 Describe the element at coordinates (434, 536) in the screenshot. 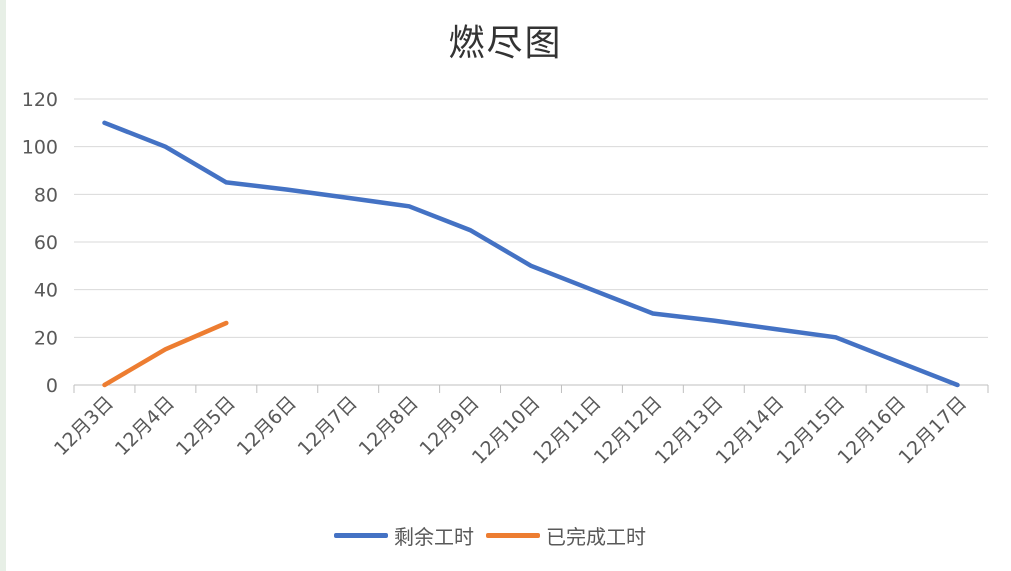

I see `legend-label-remaining: 剩余工时` at that location.